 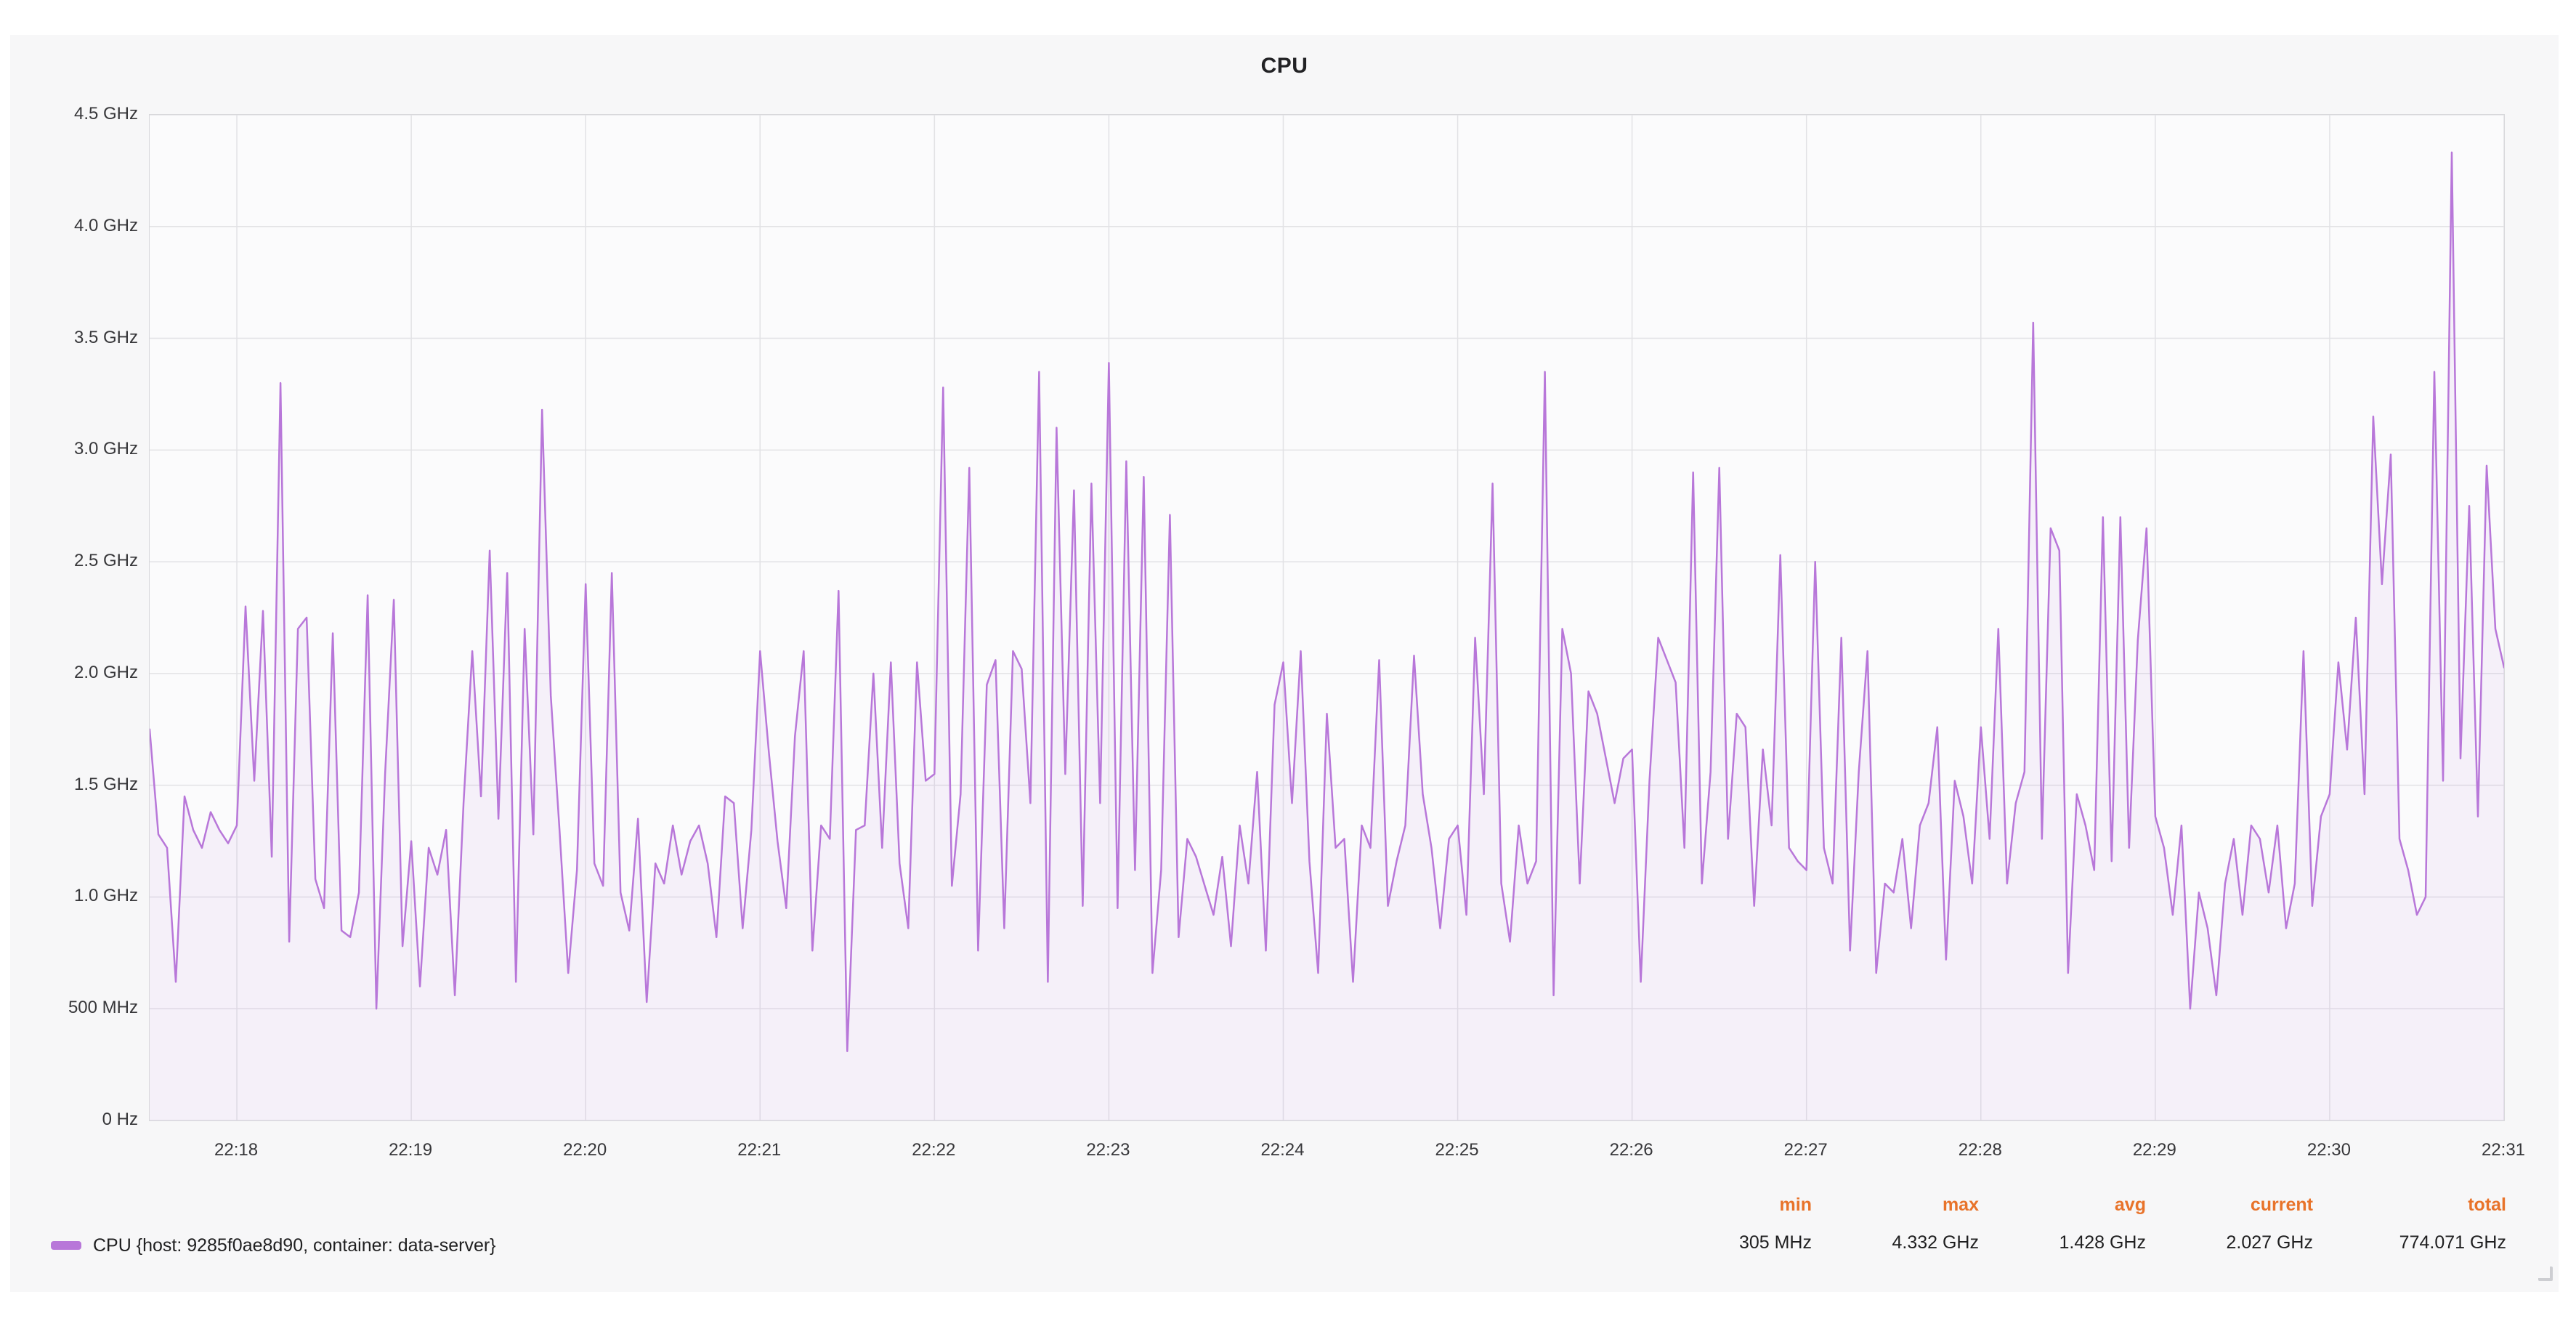 I want to click on x-tick-label: 22:24, so click(x=1282, y=1150).